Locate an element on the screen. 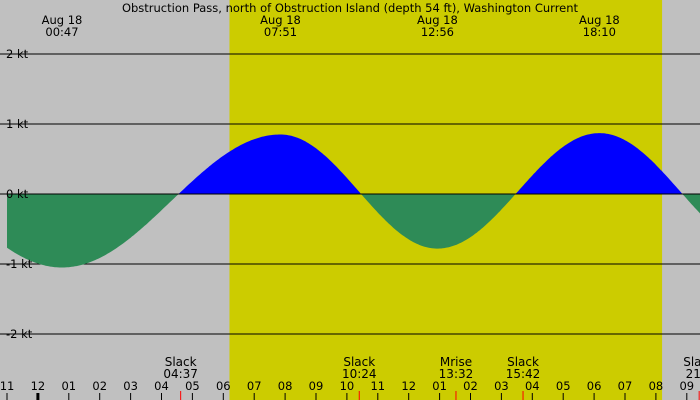  slack-time: 04:37 is located at coordinates (180, 374).